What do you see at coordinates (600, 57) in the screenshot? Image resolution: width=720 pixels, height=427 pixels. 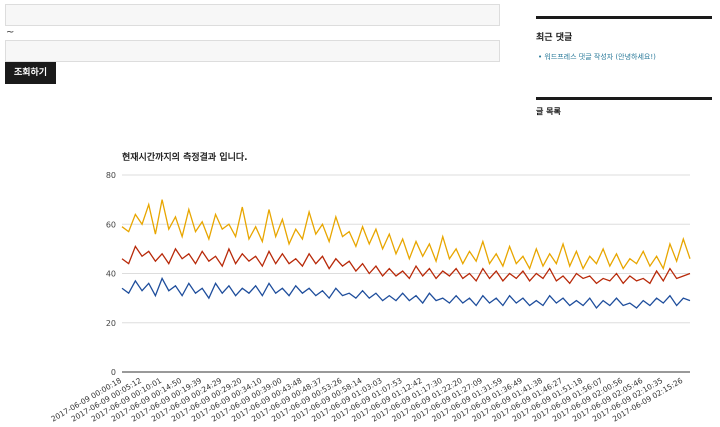 I see `comment-text: 워드프레스 댓글 작성자 (안녕하세요!)` at bounding box center [600, 57].